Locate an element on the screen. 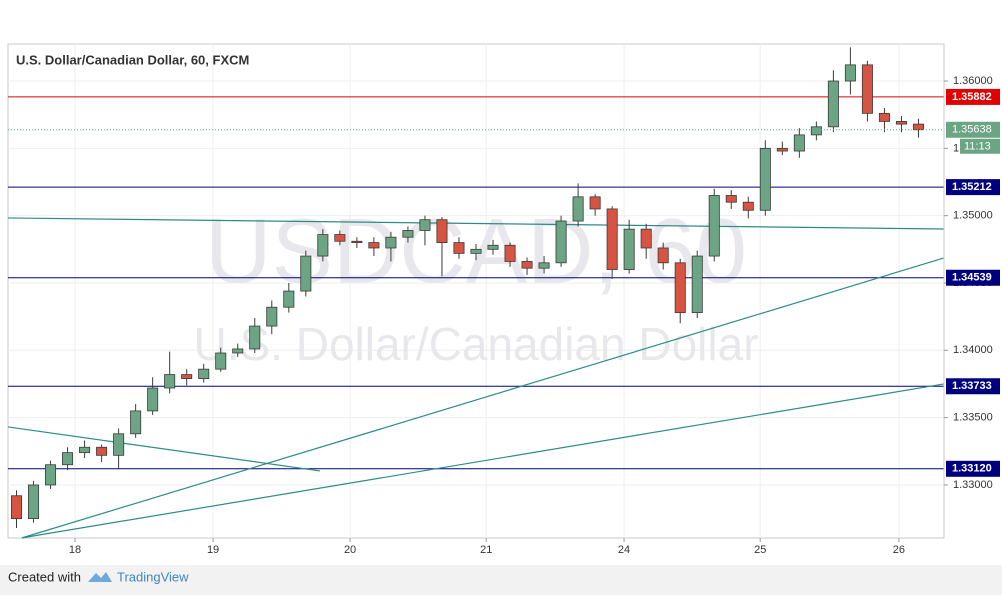 This screenshot has height=595, width=1002. level-label: 1.34539 is located at coordinates (972, 278).